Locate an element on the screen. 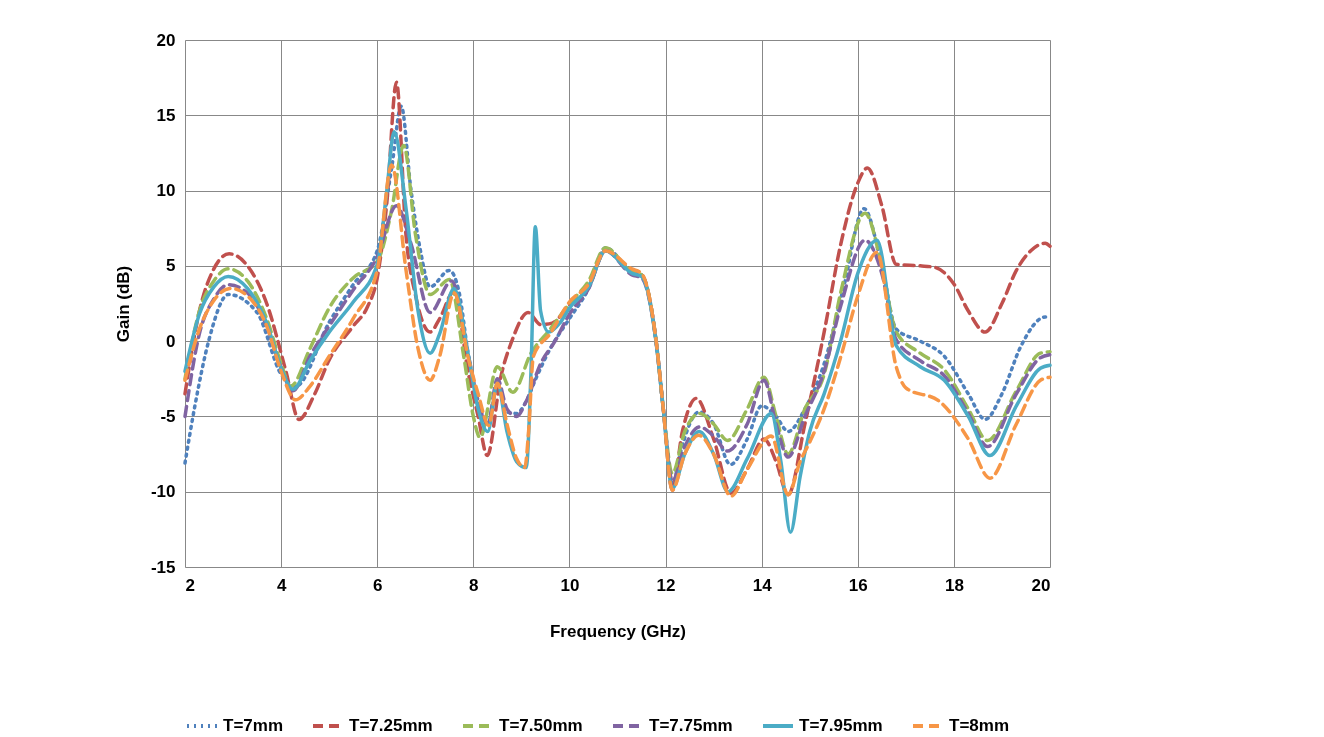 Image resolution: width=1324 pixels, height=737 pixels. legend-label: T=7mm is located at coordinates (253, 725).